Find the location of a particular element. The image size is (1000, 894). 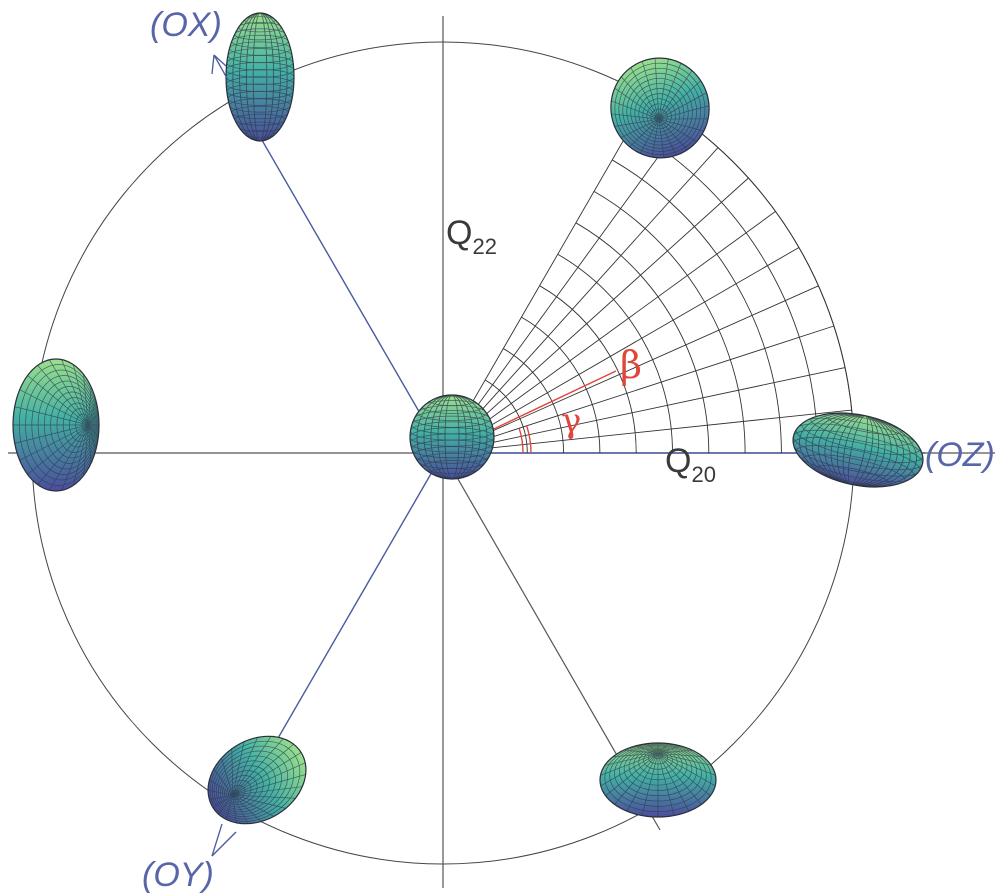

q20-label: Q20 is located at coordinates (690, 464).